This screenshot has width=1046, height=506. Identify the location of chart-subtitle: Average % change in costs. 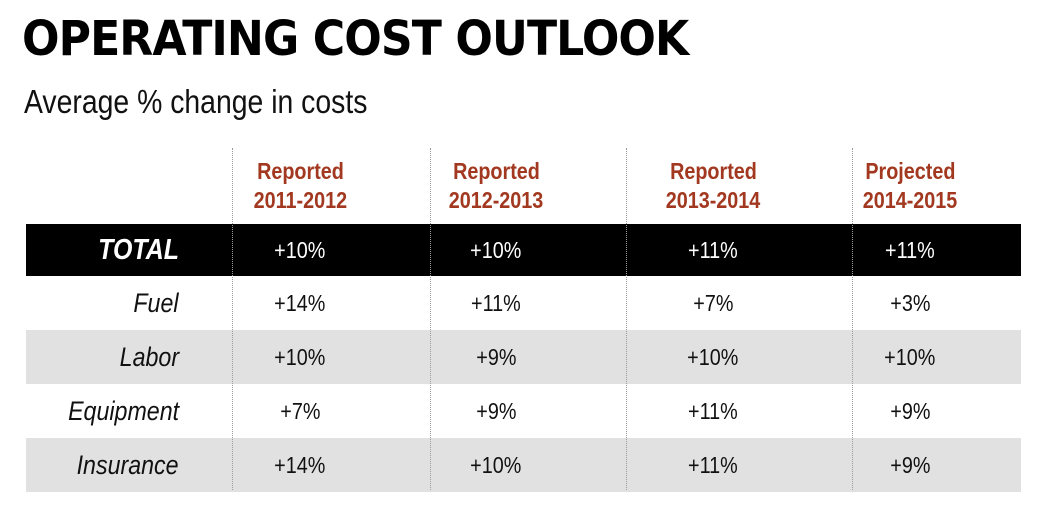
(196, 101).